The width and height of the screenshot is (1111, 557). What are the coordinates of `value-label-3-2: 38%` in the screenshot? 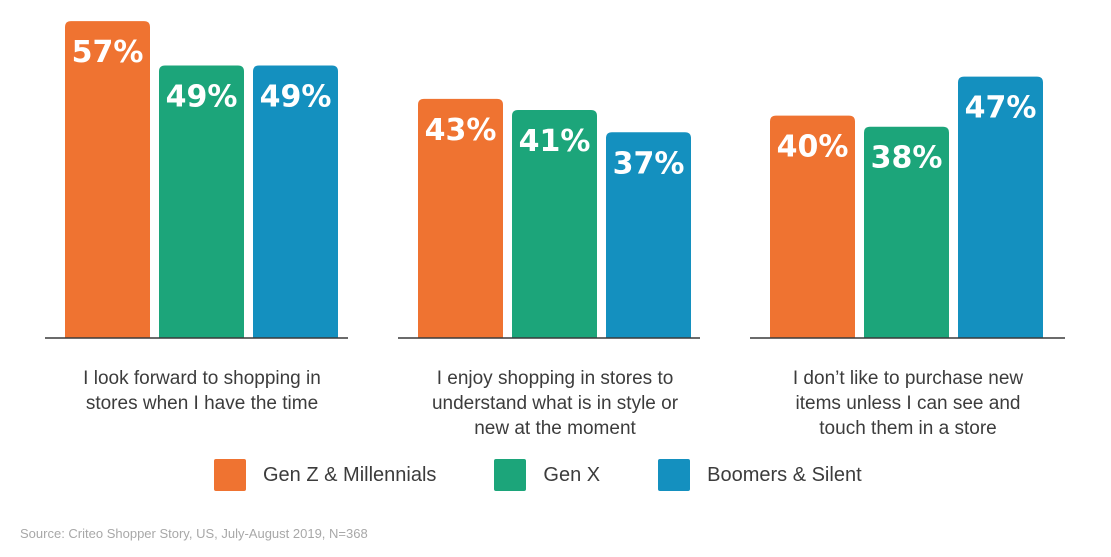 It's located at (907, 158).